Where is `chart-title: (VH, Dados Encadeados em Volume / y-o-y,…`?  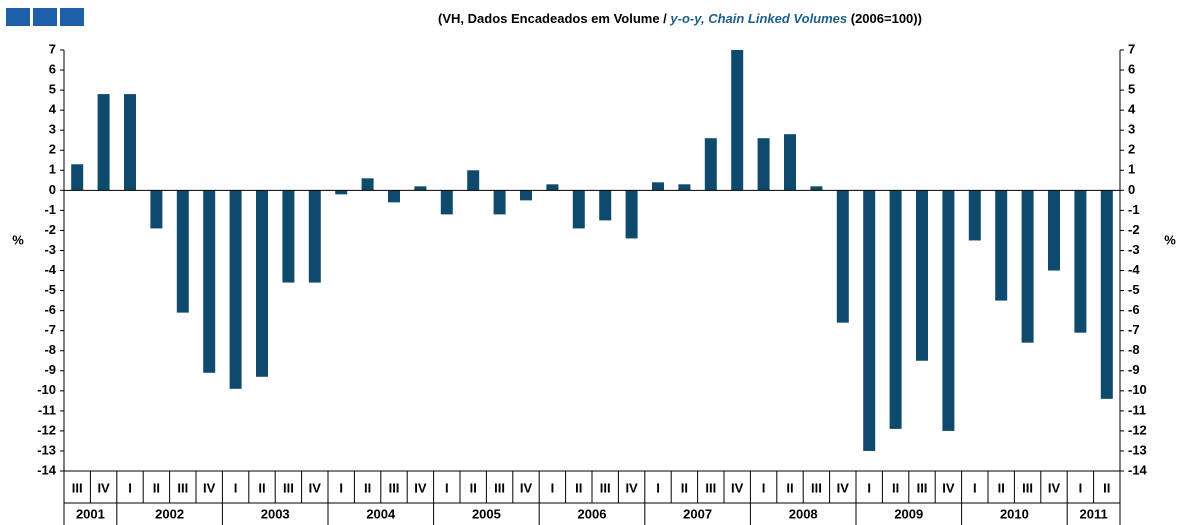
chart-title: (VH, Dados Encadeados em Volume / y-o-y,… is located at coordinates (680, 18).